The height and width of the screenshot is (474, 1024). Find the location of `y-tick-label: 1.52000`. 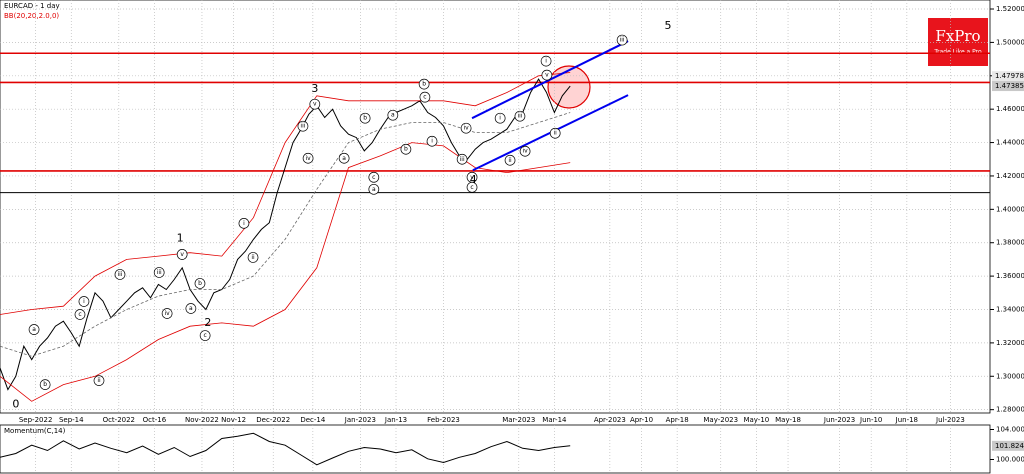

y-tick-label: 1.52000 is located at coordinates (1010, 9).